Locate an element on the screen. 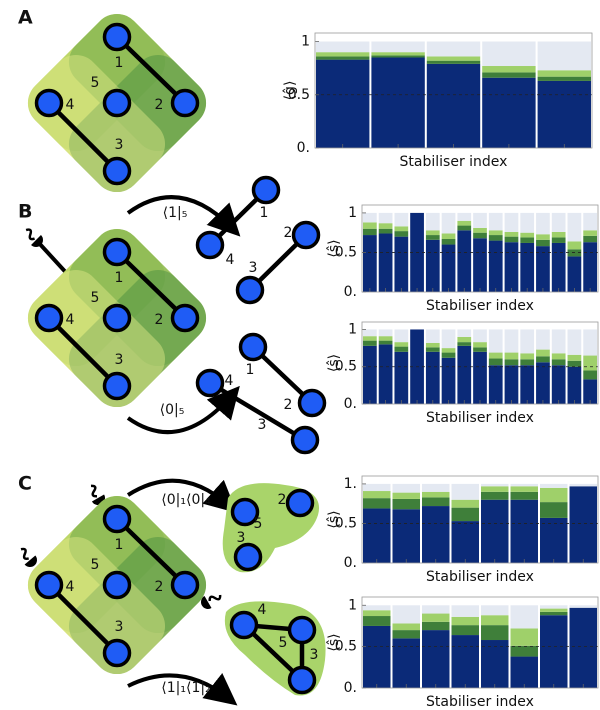 The width and height of the screenshot is (600, 710). y-axis-label: ⟨ĝ⟩ is located at coordinates (290, 91).